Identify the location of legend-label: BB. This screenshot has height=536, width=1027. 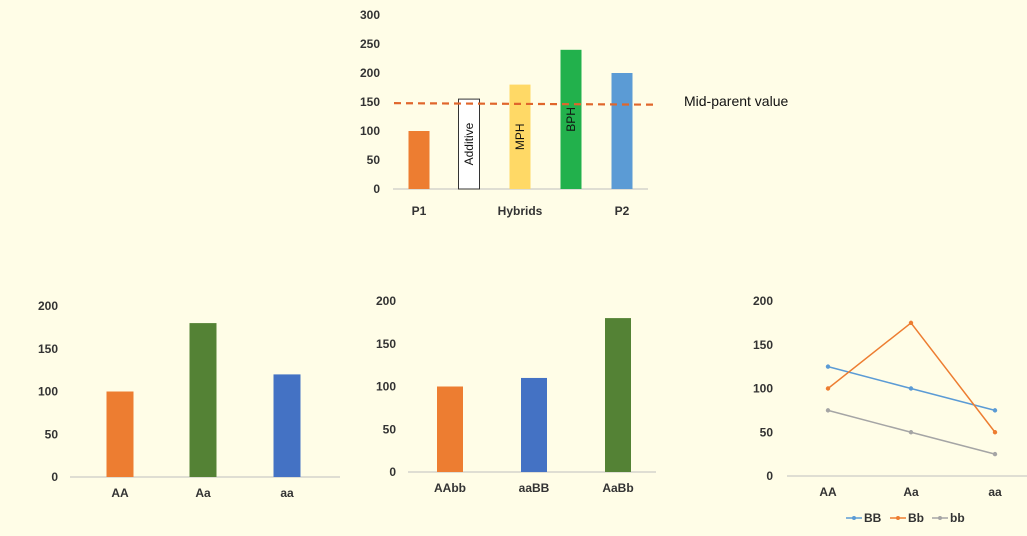
(873, 518).